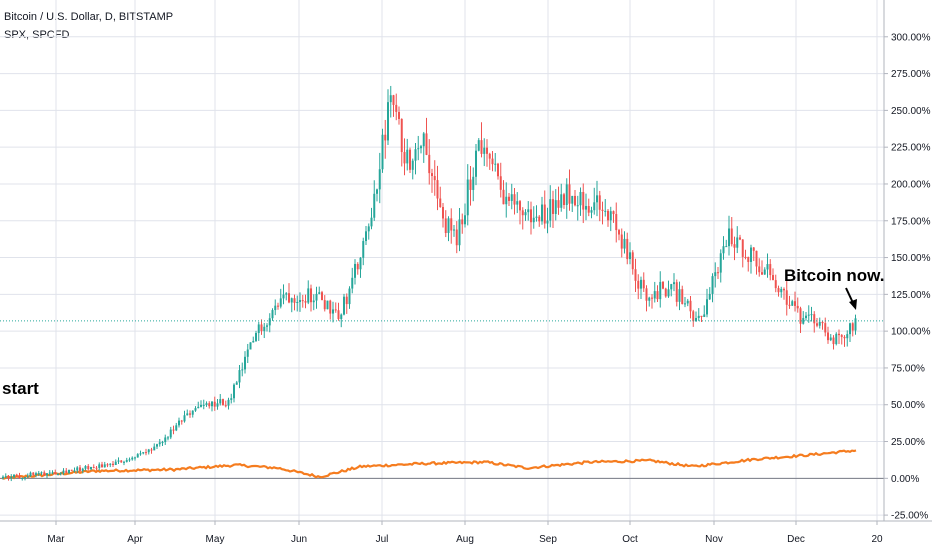 This screenshot has width=932, height=550. Describe the element at coordinates (37, 35) in the screenshot. I see `chart-legend-overlay: SPX, SPCFD` at that location.